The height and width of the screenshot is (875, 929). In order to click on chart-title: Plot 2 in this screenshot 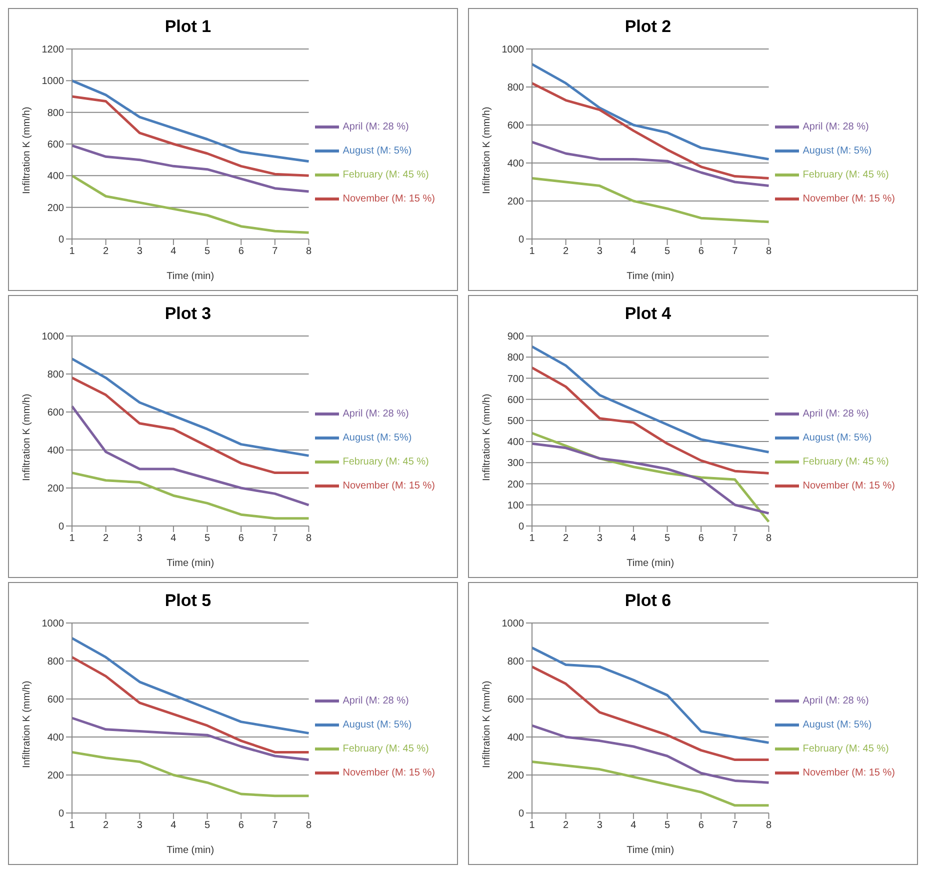, I will do `click(648, 27)`.